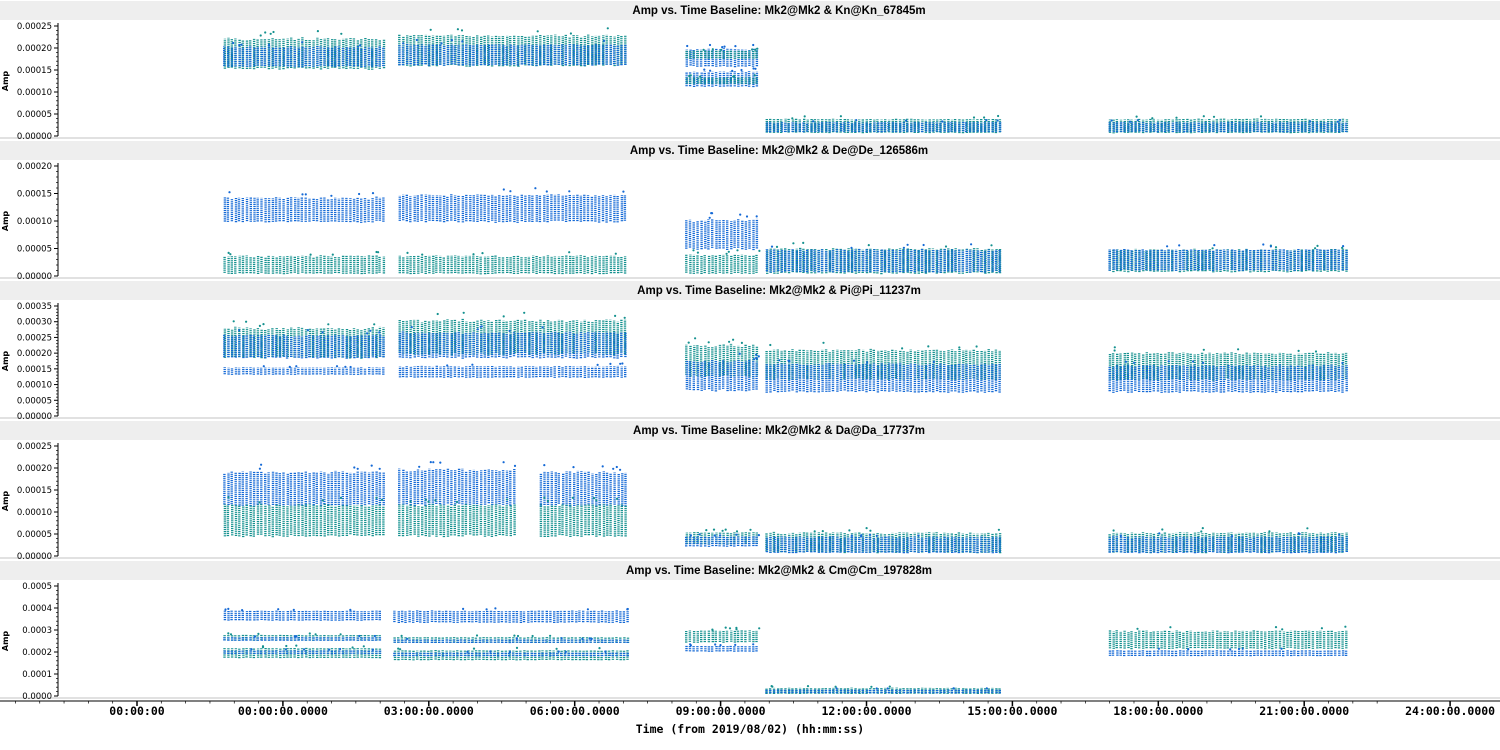  What do you see at coordinates (1158, 711) in the screenshot?
I see `x-tick-label: 18:00:00.0000` at bounding box center [1158, 711].